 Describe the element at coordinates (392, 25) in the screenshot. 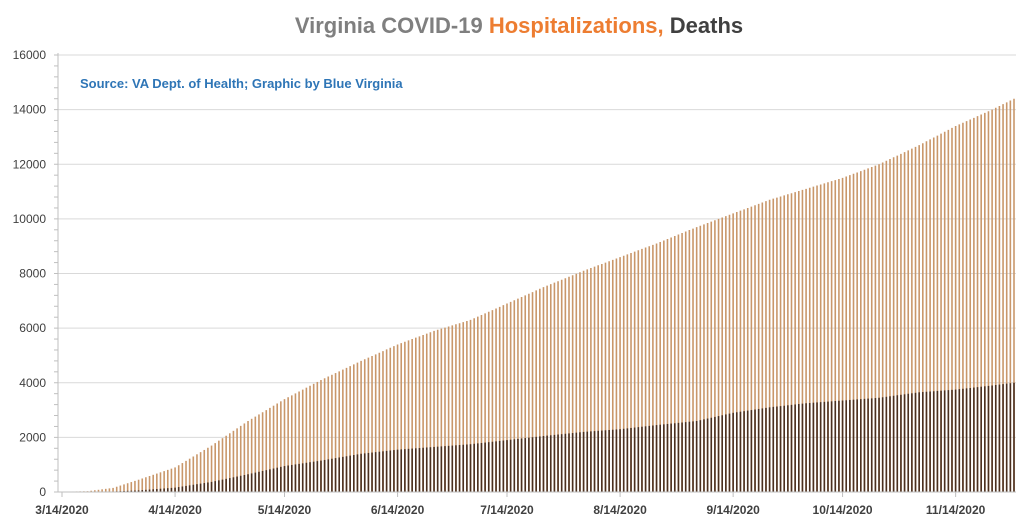

I see `title-part-virginia: Virginia COVID-19` at that location.